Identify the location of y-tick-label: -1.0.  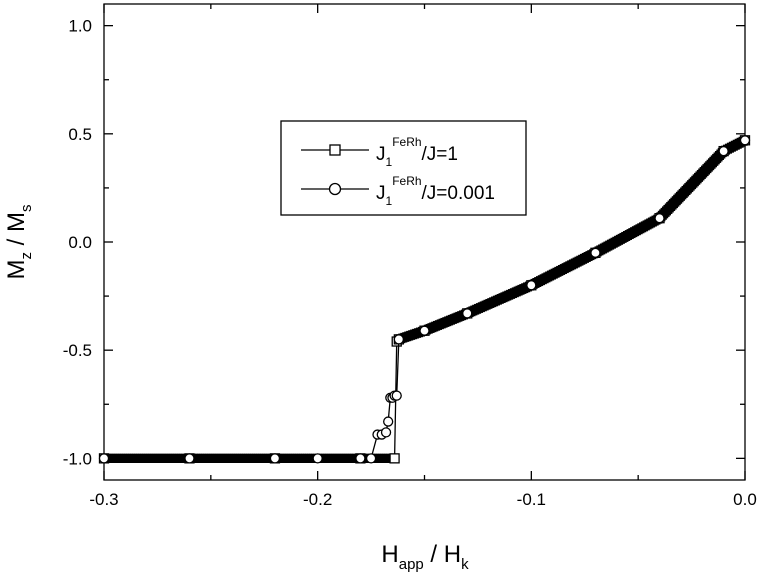
(77, 458).